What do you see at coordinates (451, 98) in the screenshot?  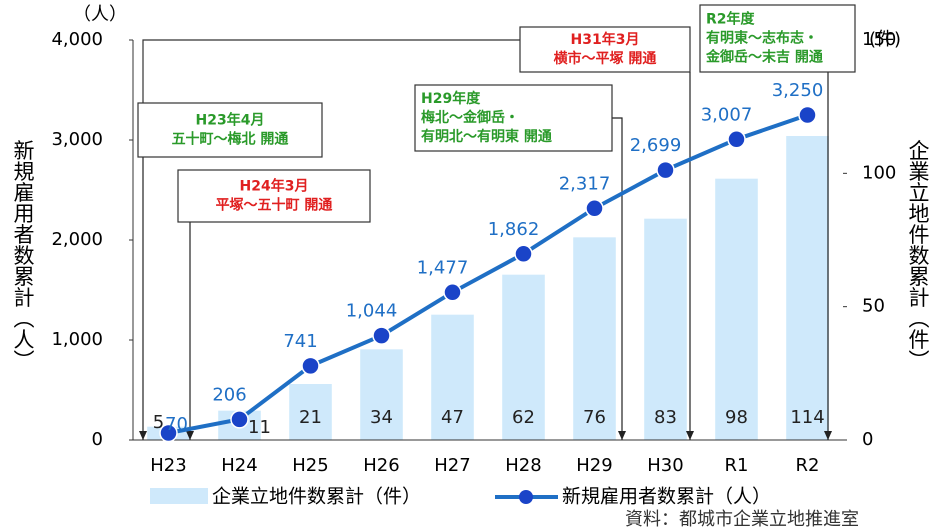 I see `annotation-text: H29年度` at bounding box center [451, 98].